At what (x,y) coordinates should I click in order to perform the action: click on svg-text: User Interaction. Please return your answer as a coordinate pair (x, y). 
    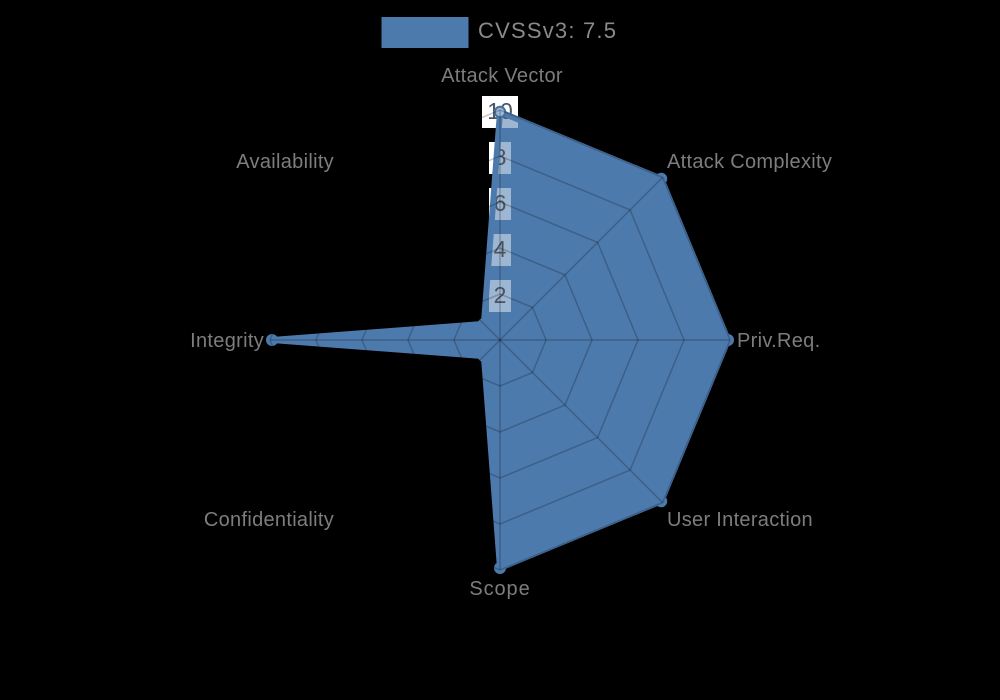
    Looking at the image, I should click on (740, 520).